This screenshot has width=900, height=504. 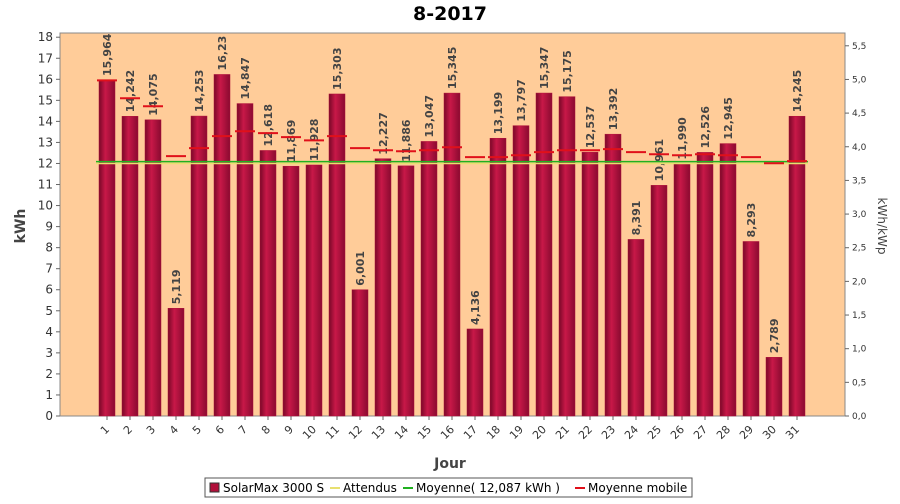 What do you see at coordinates (176, 286) in the screenshot?
I see `value-label: 5,119` at bounding box center [176, 286].